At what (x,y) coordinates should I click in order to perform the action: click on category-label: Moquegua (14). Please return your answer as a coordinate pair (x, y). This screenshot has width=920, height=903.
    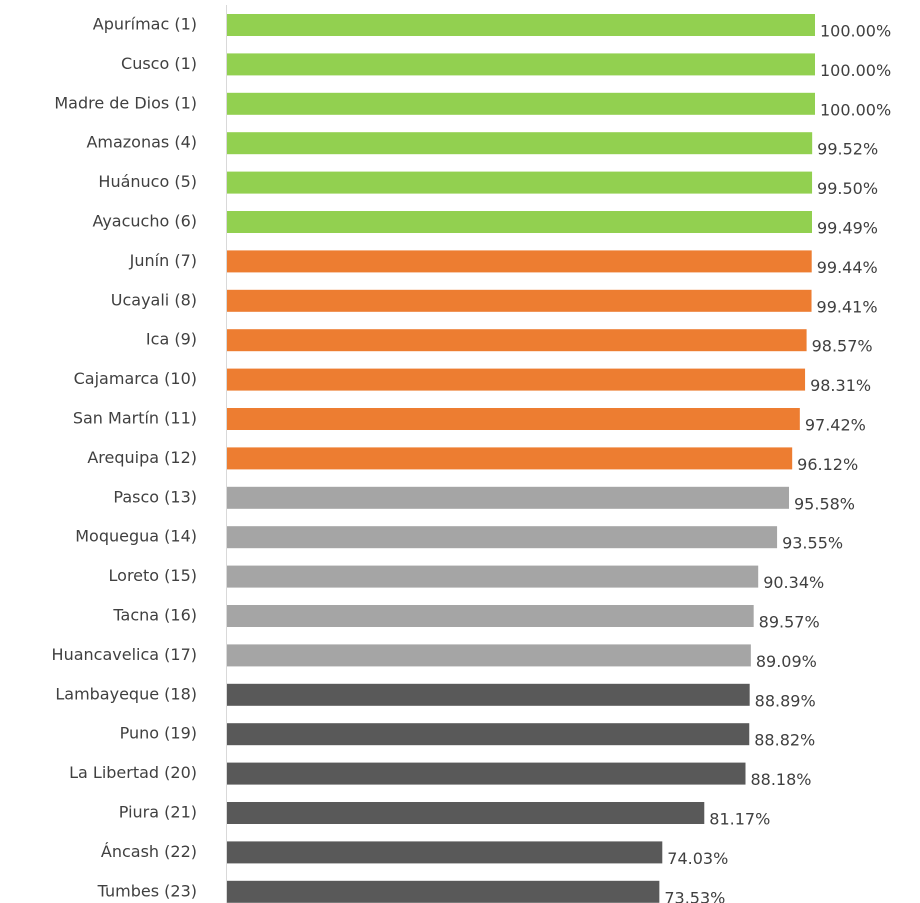
    Looking at the image, I should click on (136, 536).